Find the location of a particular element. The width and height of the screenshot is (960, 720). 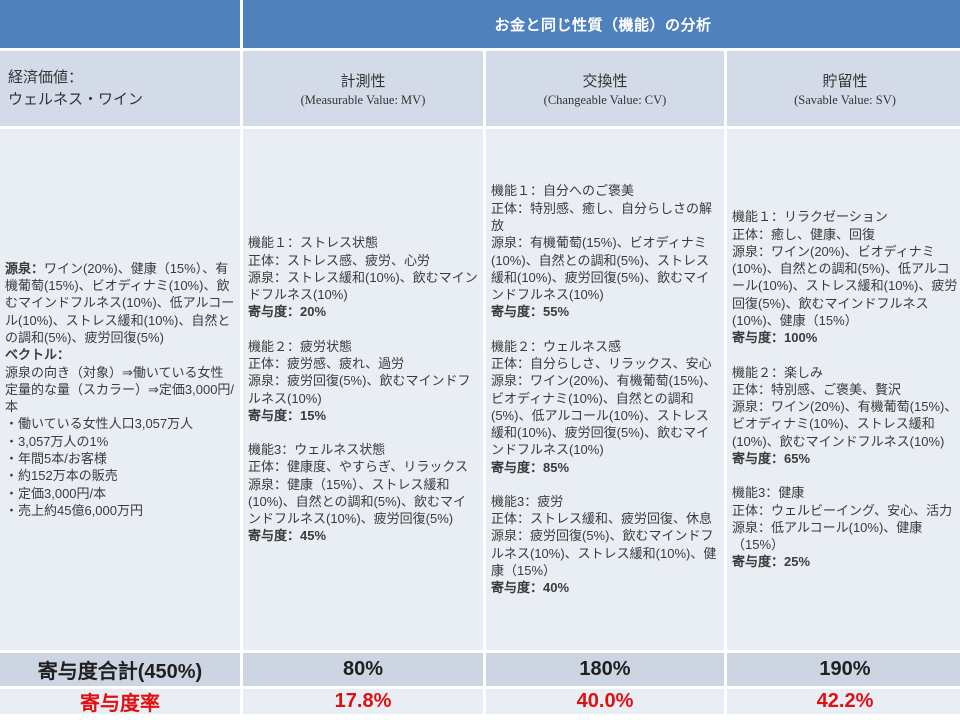

function-title: 機能3：健康 is located at coordinates (768, 493).